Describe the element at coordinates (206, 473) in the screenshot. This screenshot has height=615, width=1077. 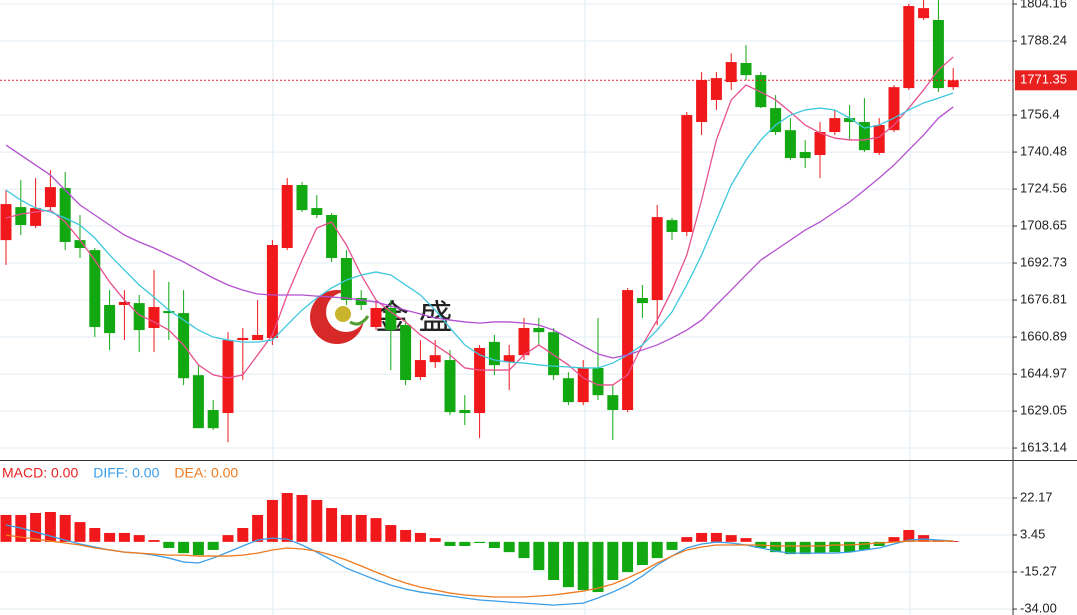
I see `legend-label: DEA: 0.00` at that location.